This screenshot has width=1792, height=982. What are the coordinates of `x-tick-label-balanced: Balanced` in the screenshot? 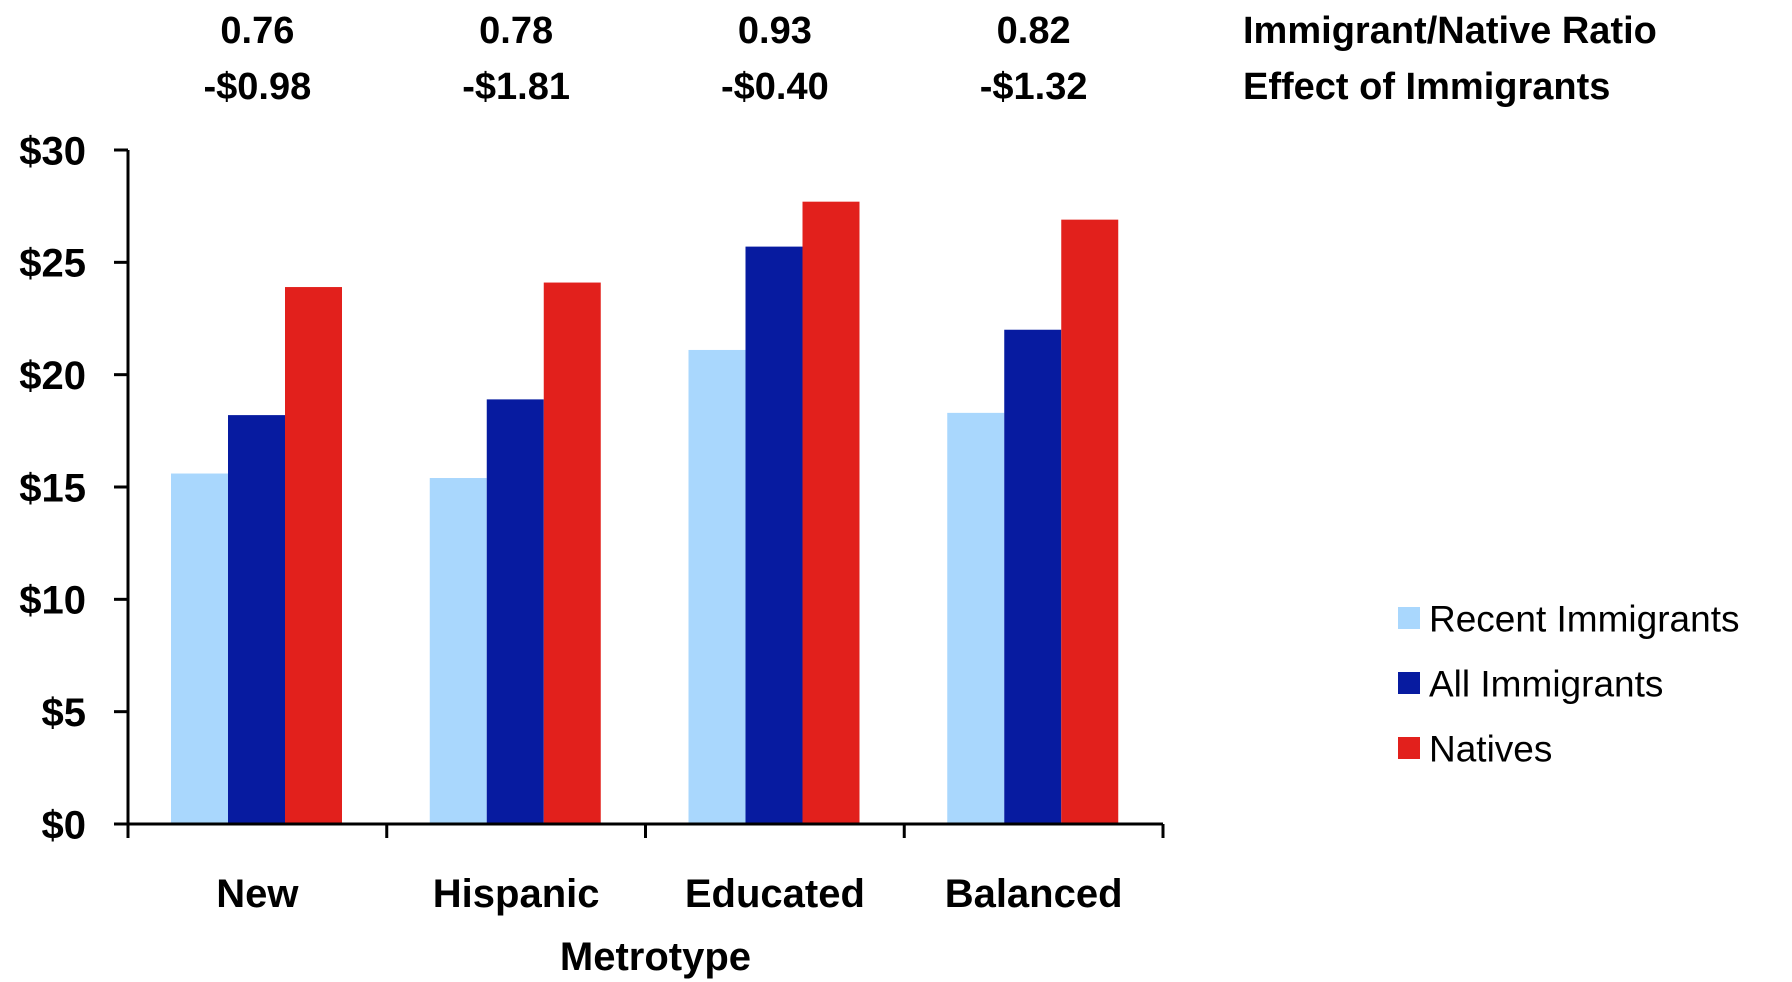 It's located at (1034, 894).